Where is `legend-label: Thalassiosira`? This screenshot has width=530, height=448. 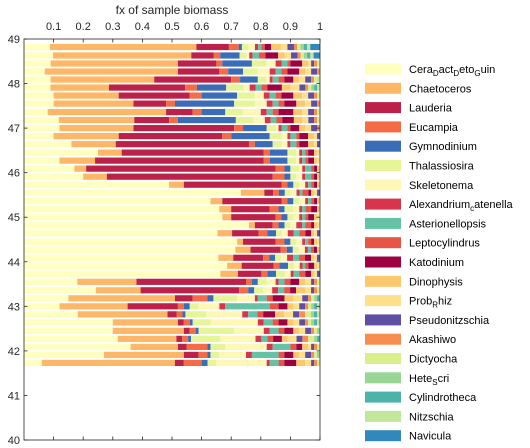
legend-label: Thalassiosira is located at coordinates (442, 167).